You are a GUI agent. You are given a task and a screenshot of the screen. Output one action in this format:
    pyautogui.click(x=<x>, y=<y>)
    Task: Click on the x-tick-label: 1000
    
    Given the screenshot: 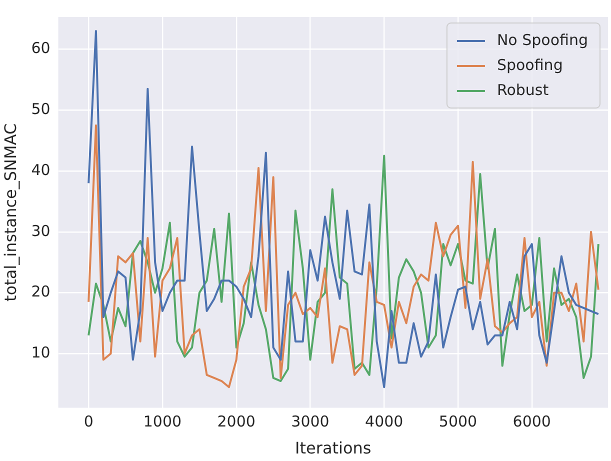 What is the action you would take?
    pyautogui.click(x=162, y=421)
    